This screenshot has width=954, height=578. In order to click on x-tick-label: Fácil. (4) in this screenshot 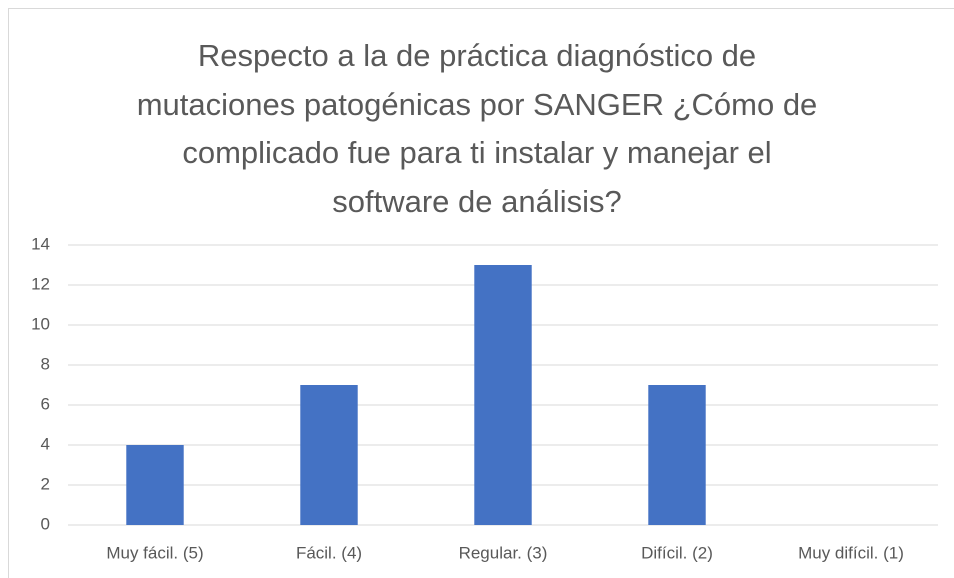, I will do `click(329, 552)`.